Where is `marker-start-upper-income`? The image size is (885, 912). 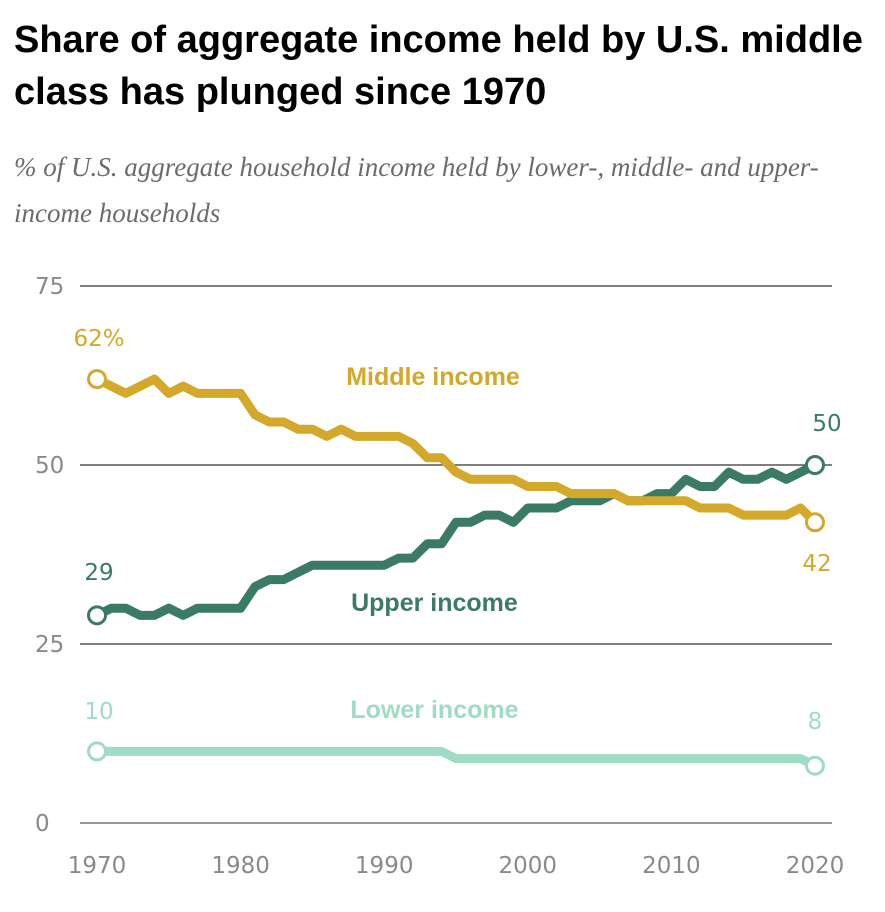 marker-start-upper-income is located at coordinates (97, 615).